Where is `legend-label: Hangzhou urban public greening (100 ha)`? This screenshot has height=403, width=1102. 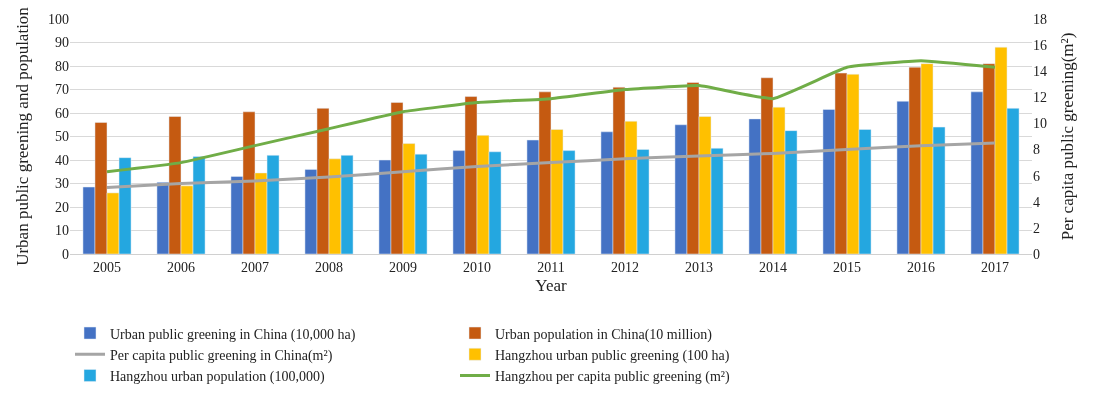
legend-label: Hangzhou urban public greening (100 ha) is located at coordinates (612, 355).